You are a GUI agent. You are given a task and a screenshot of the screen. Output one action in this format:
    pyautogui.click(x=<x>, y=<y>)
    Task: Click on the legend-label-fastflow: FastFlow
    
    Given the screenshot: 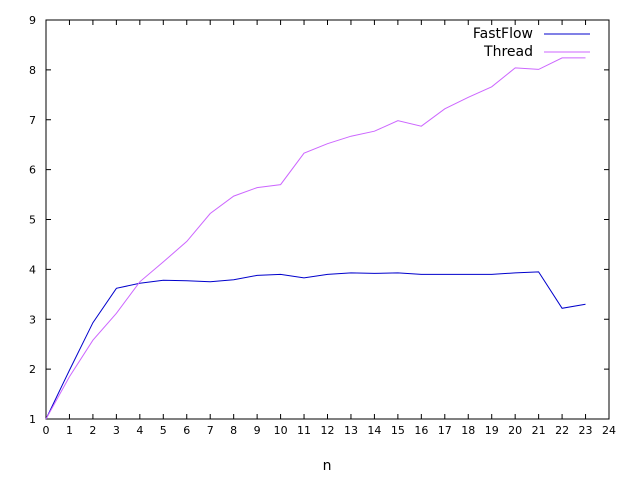 What is the action you would take?
    pyautogui.click(x=503, y=34)
    